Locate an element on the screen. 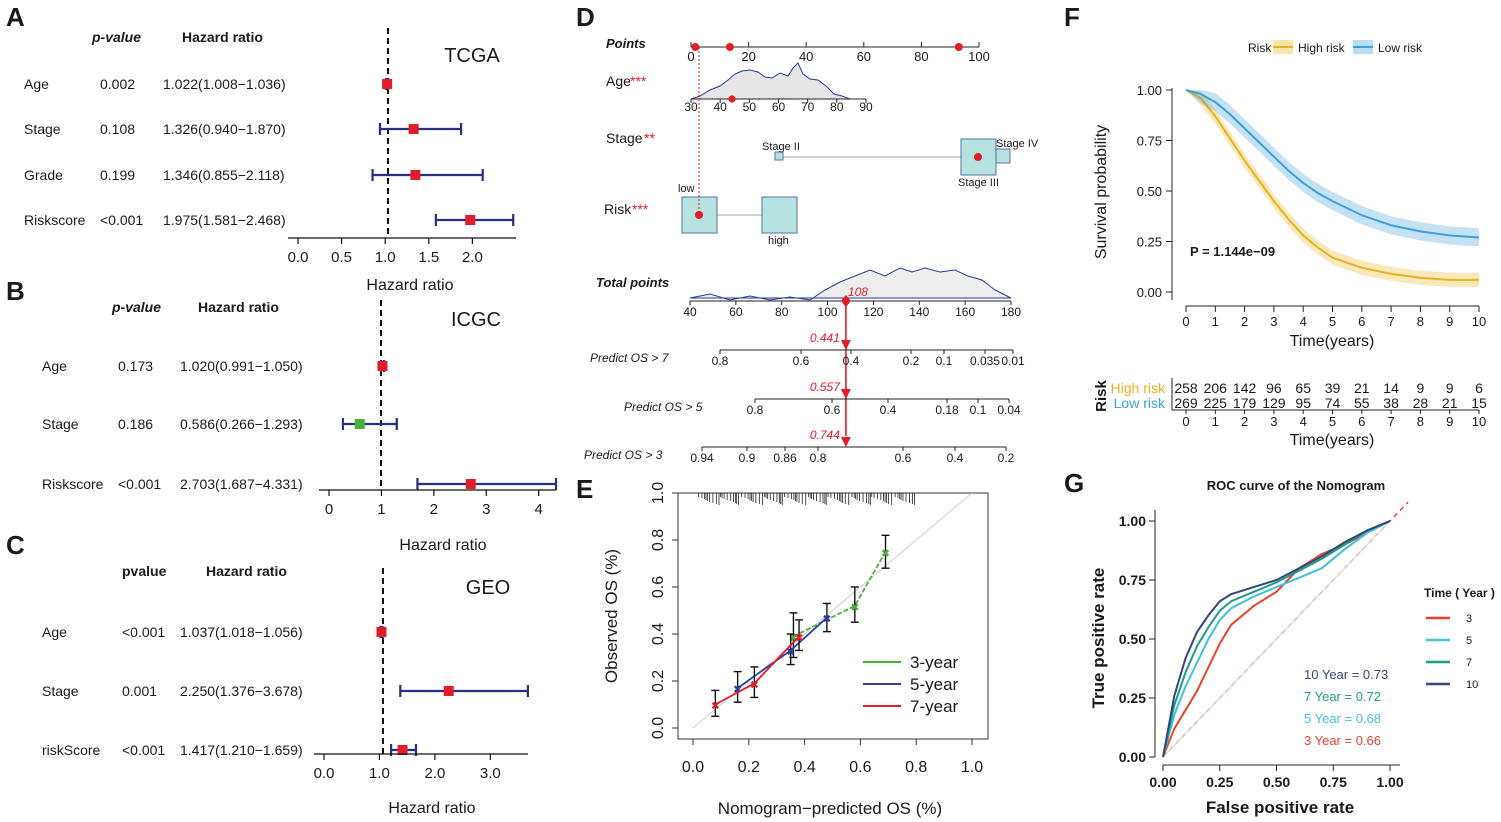  nomo-pred-1-tick-label-4: 0.1 is located at coordinates (978, 410).